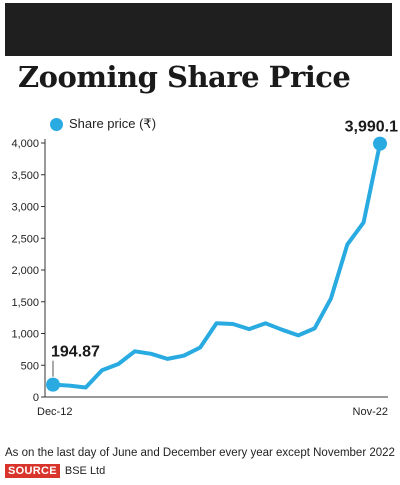 The height and width of the screenshot is (485, 400). I want to click on y-tick-label: 2,000, so click(25, 271).